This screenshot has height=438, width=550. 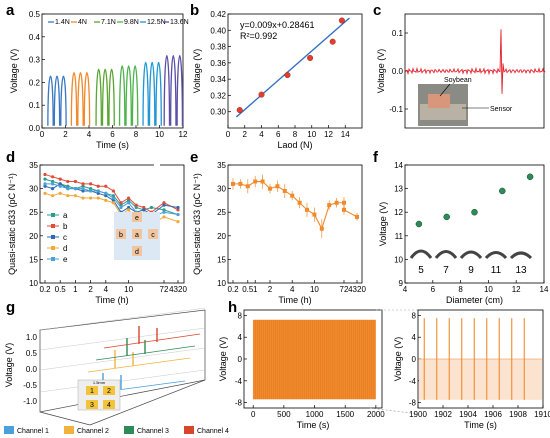 What do you see at coordinates (521, 270) in the screenshot?
I see `sample-diameter-label: 13` at bounding box center [521, 270].